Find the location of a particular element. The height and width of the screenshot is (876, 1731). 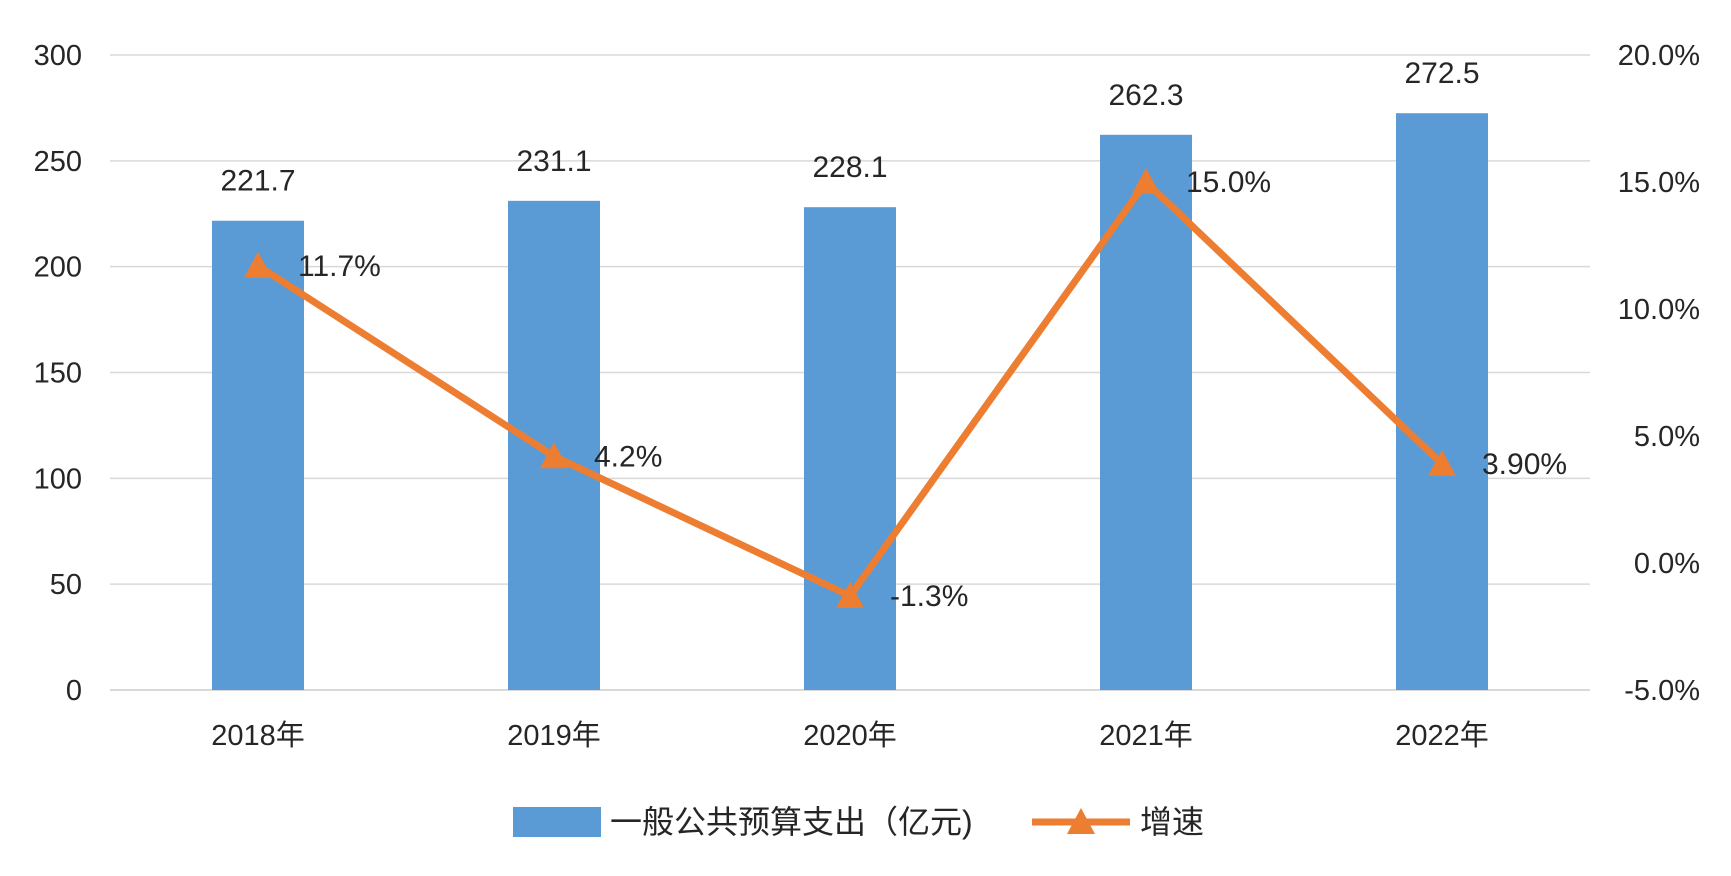

legend-bar-swatch is located at coordinates (557, 822).